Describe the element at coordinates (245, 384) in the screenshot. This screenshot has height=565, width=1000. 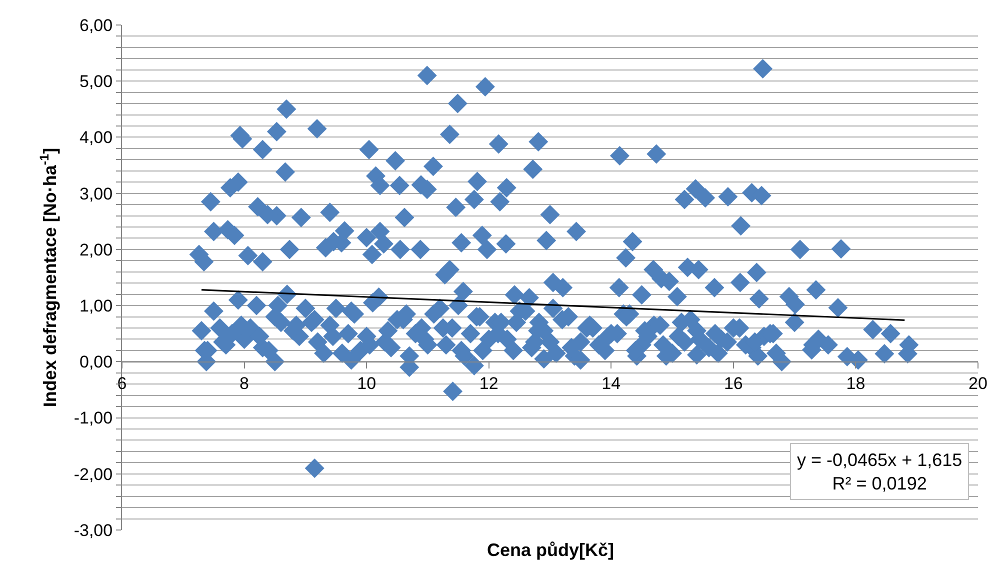
I see `x-tick-label: 8` at that location.